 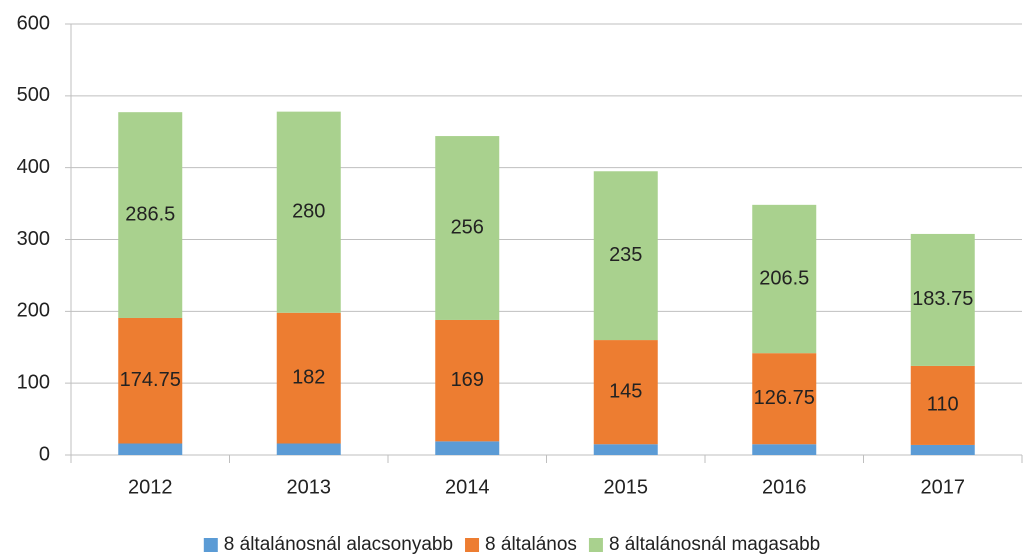 I want to click on data-label: 126.75, so click(x=784, y=398).